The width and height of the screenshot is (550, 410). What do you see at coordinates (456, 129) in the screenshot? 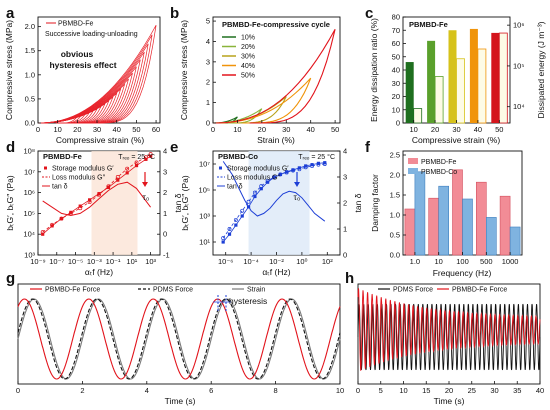
I see `panel-c-x-tick-label: 30` at bounding box center [456, 129].